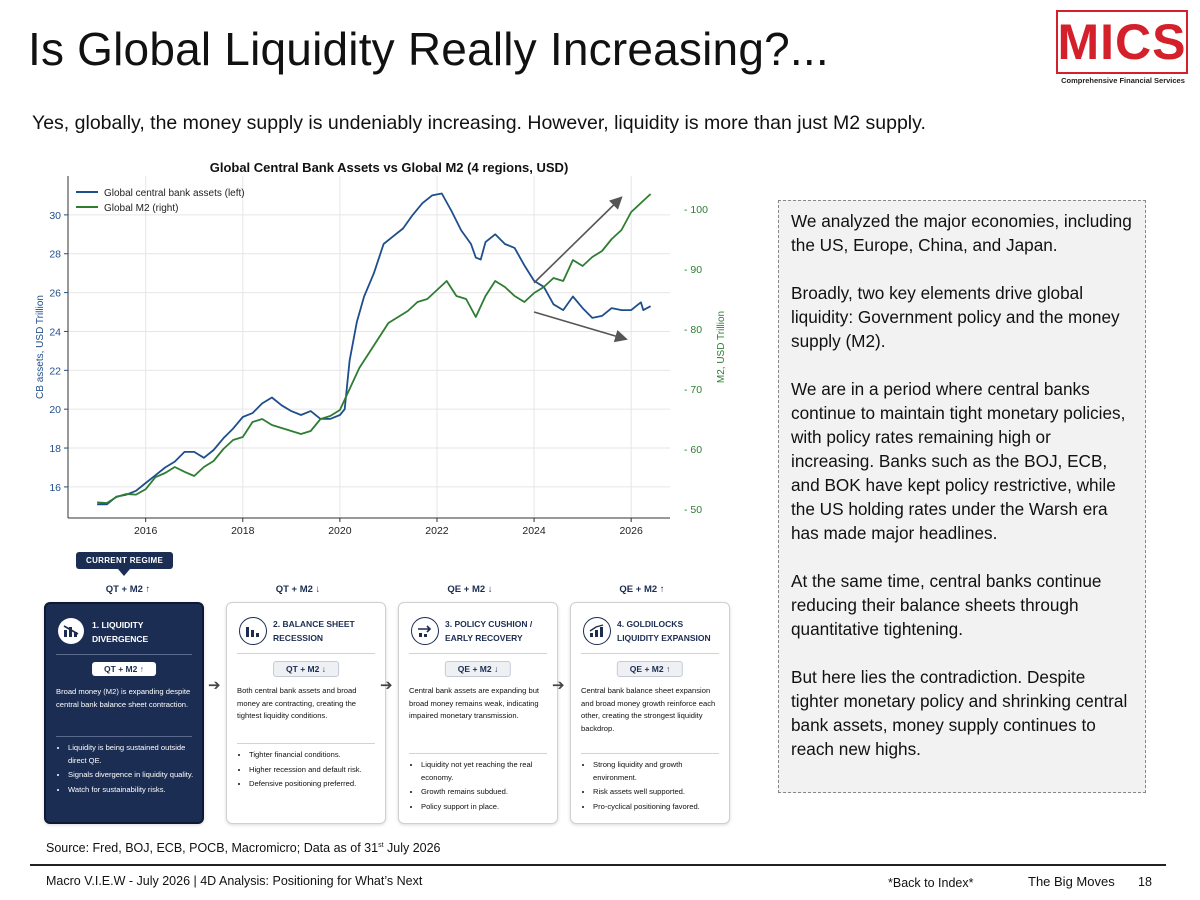 Image resolution: width=1200 pixels, height=900 pixels. I want to click on card-pill: QT + M2 ↑, so click(124, 669).